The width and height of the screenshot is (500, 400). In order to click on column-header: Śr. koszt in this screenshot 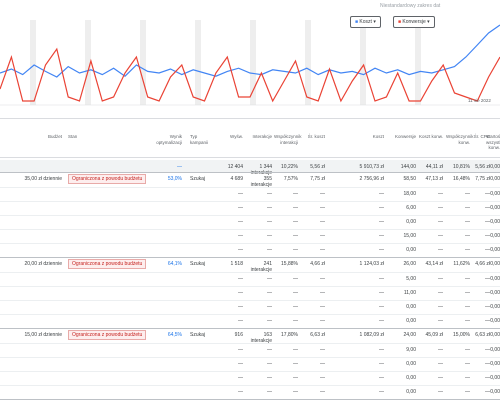, I will do `click(316, 136)`.